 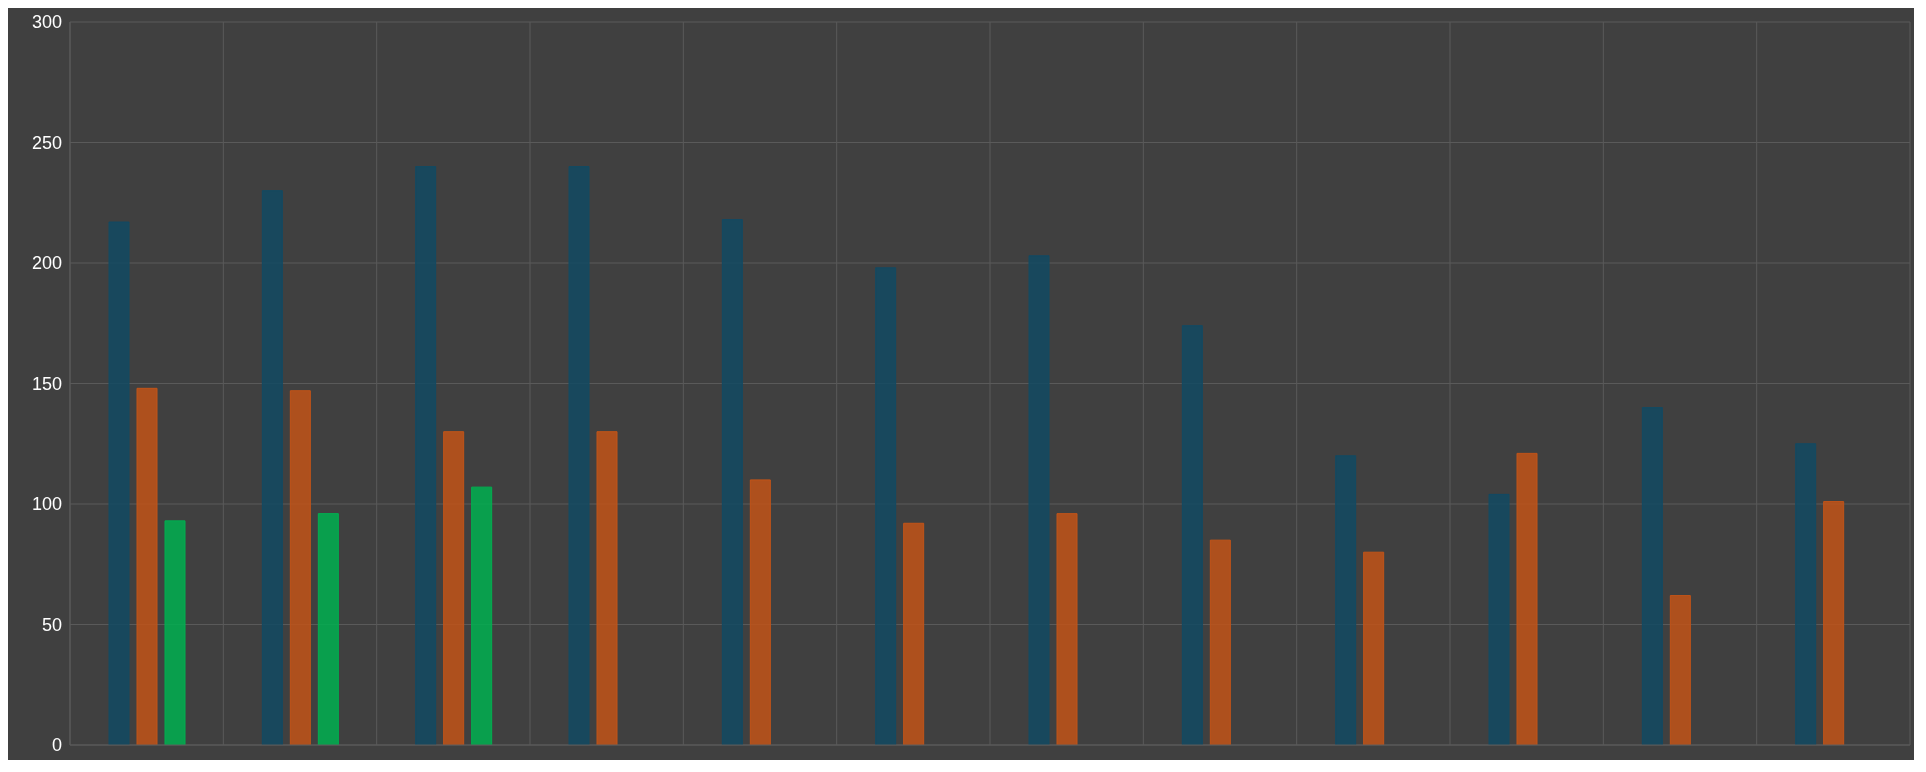 I want to click on y-tick-label: 150, so click(x=46, y=383).